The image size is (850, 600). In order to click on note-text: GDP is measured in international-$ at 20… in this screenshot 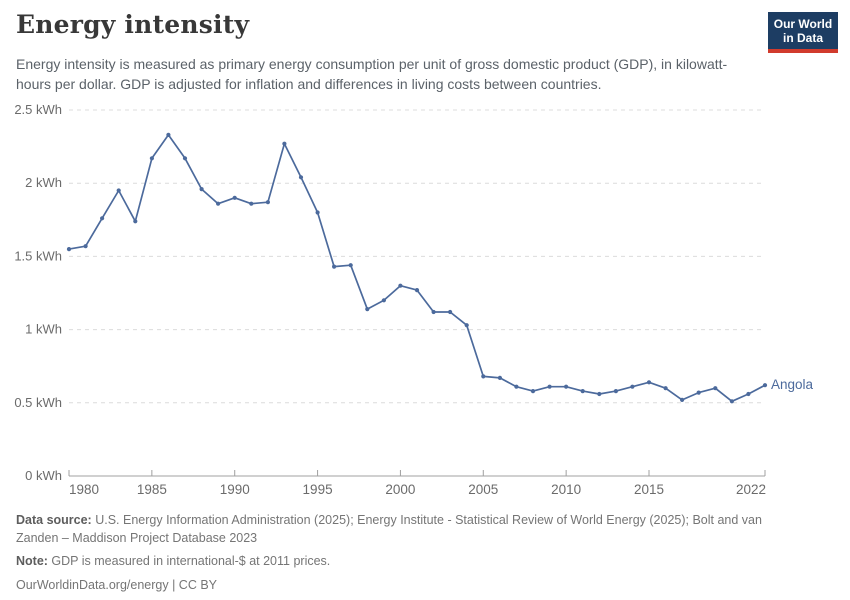, I will do `click(189, 560)`.